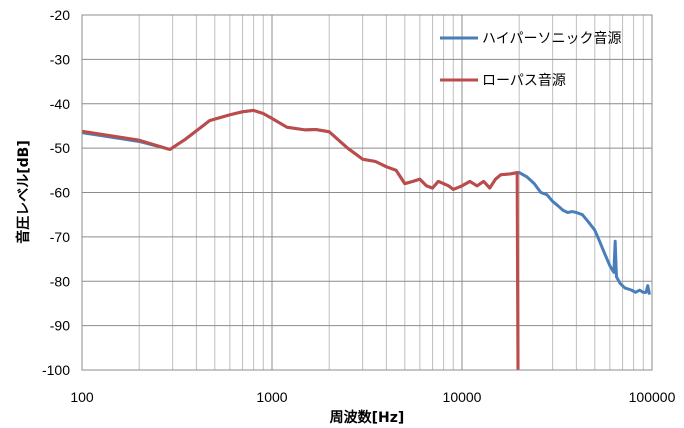 The height and width of the screenshot is (428, 684). I want to click on x-tick-label: 100000, so click(652, 397).